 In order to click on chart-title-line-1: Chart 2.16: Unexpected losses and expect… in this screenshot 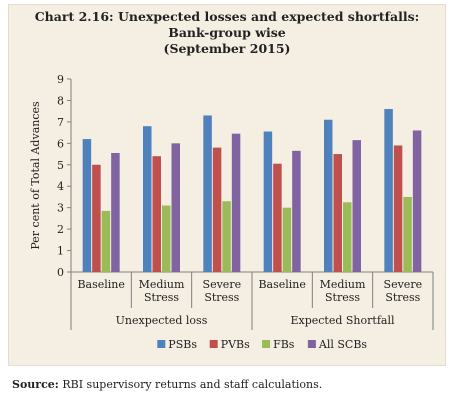, I will do `click(227, 16)`.